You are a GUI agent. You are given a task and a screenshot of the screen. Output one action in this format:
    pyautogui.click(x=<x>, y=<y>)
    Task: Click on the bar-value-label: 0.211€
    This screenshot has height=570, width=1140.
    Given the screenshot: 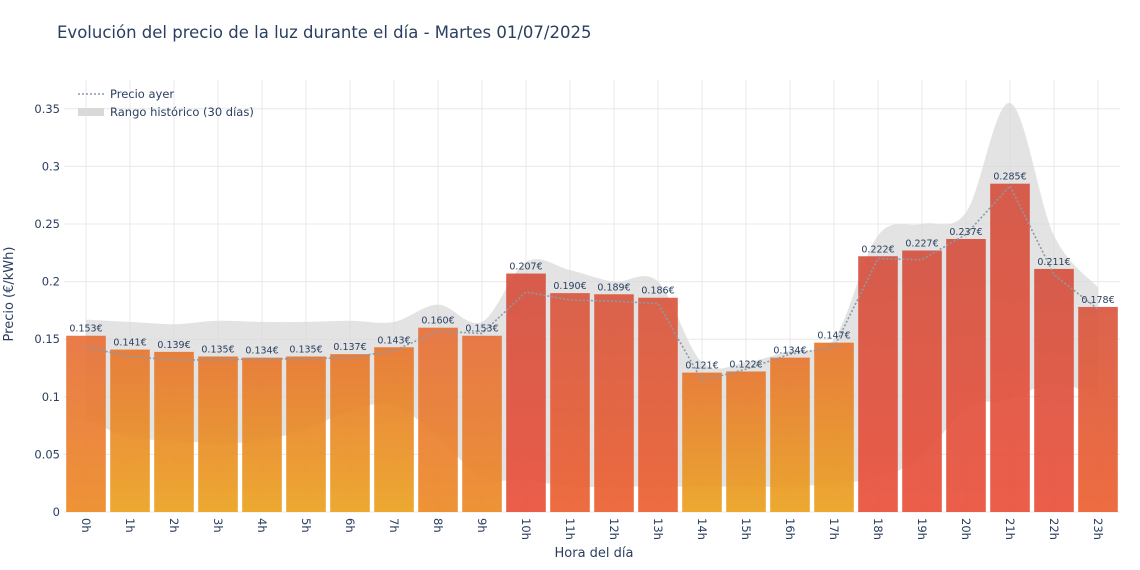 What is the action you would take?
    pyautogui.click(x=1053, y=262)
    